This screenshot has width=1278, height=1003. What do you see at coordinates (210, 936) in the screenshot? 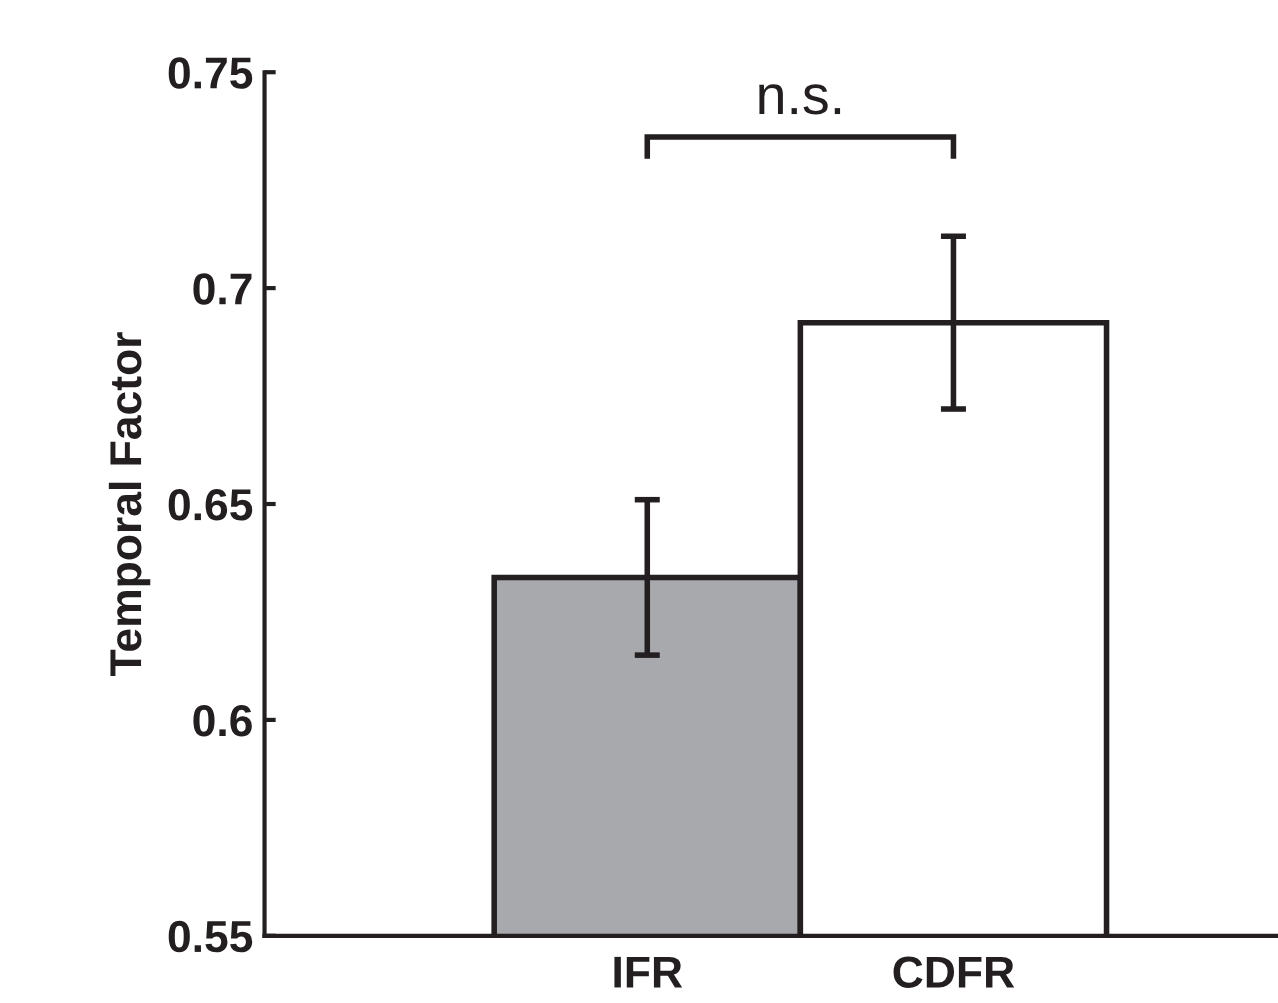
I see `y-tick-label: 0.55` at bounding box center [210, 936].